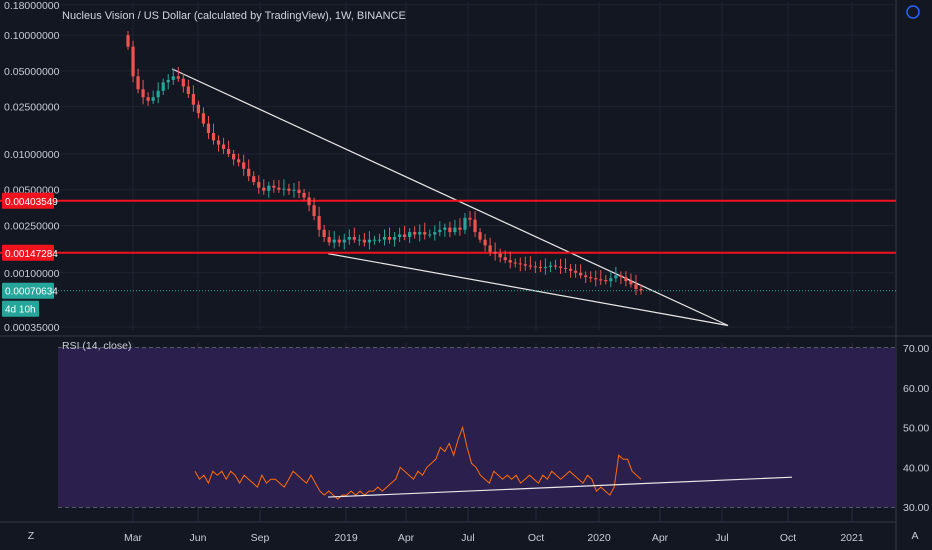 This screenshot has height=550, width=932. I want to click on price-tick-label: 0.10000000, so click(32, 36).